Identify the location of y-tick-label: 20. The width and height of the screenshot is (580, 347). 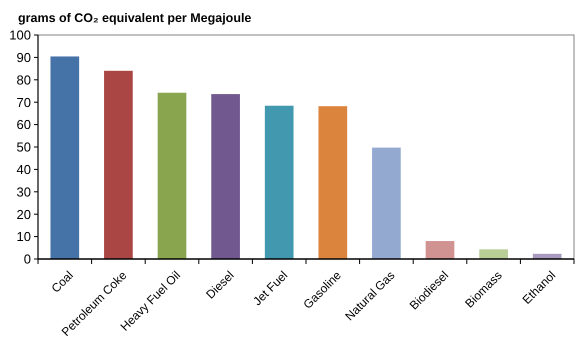
(23, 214).